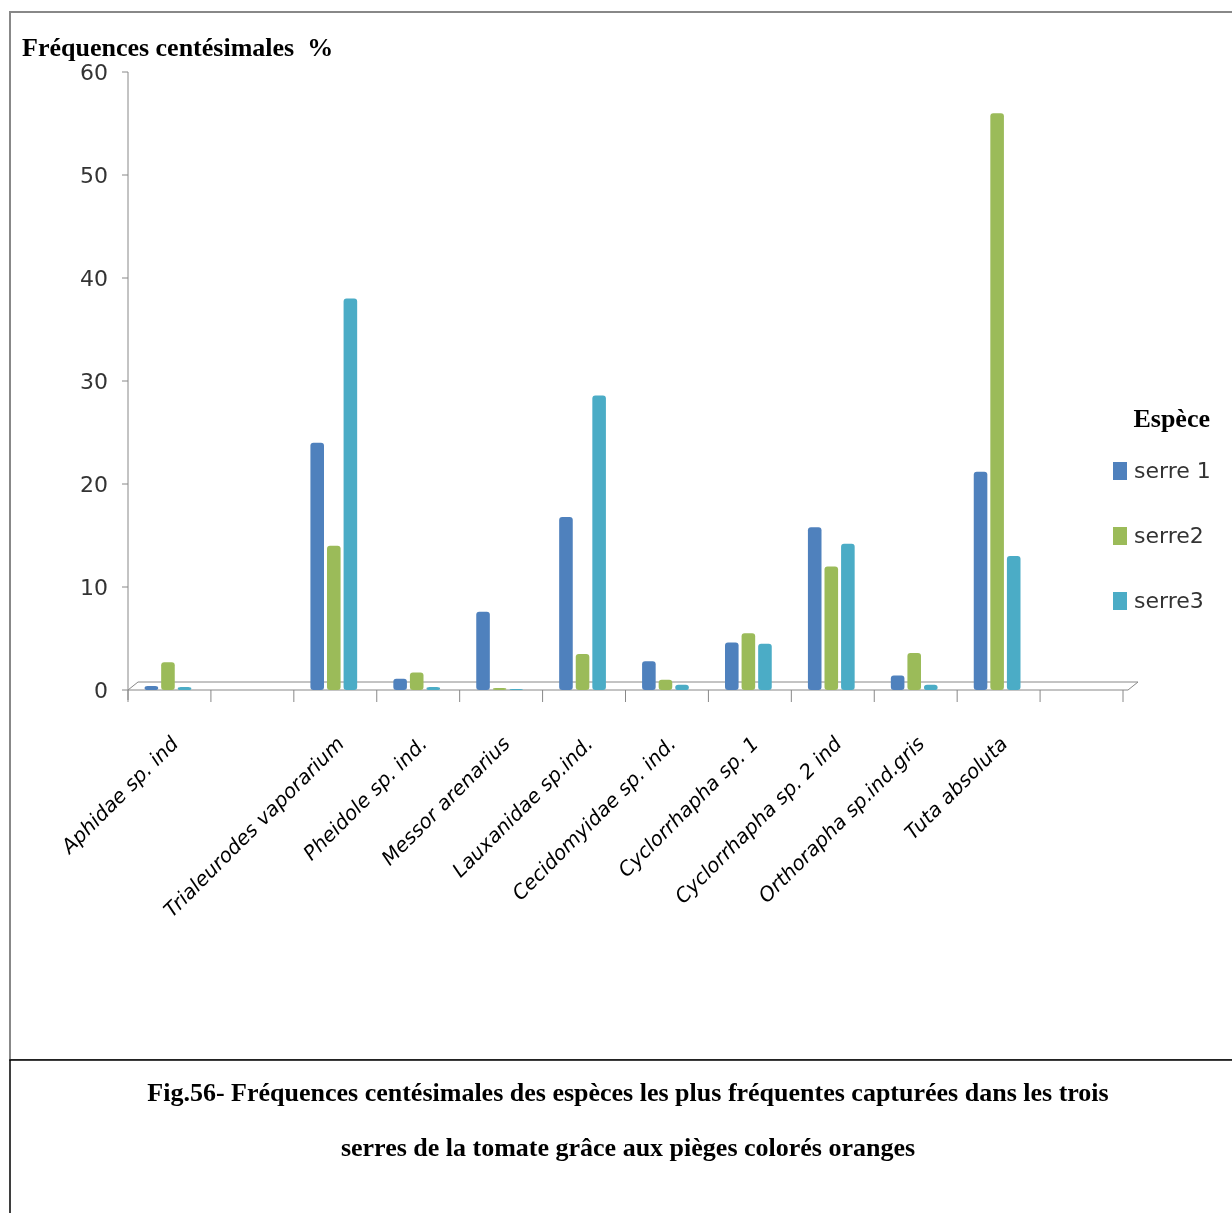  I want to click on legend-title: Espèce, so click(1171, 418).